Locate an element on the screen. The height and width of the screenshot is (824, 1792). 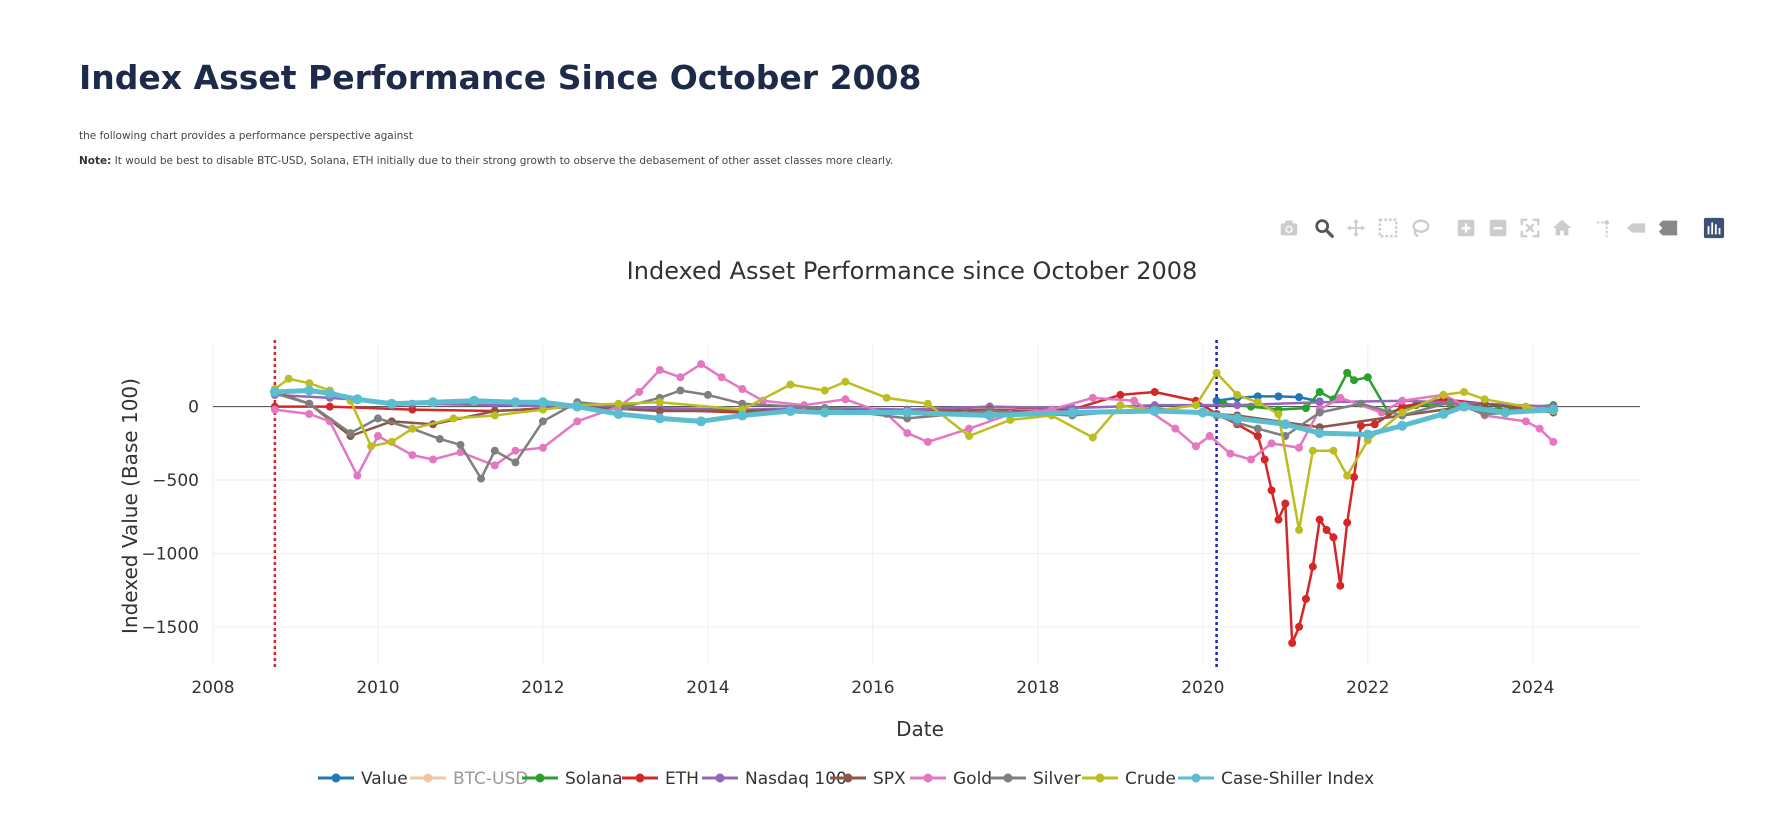
x-tick-label: 2014 is located at coordinates (707, 688).